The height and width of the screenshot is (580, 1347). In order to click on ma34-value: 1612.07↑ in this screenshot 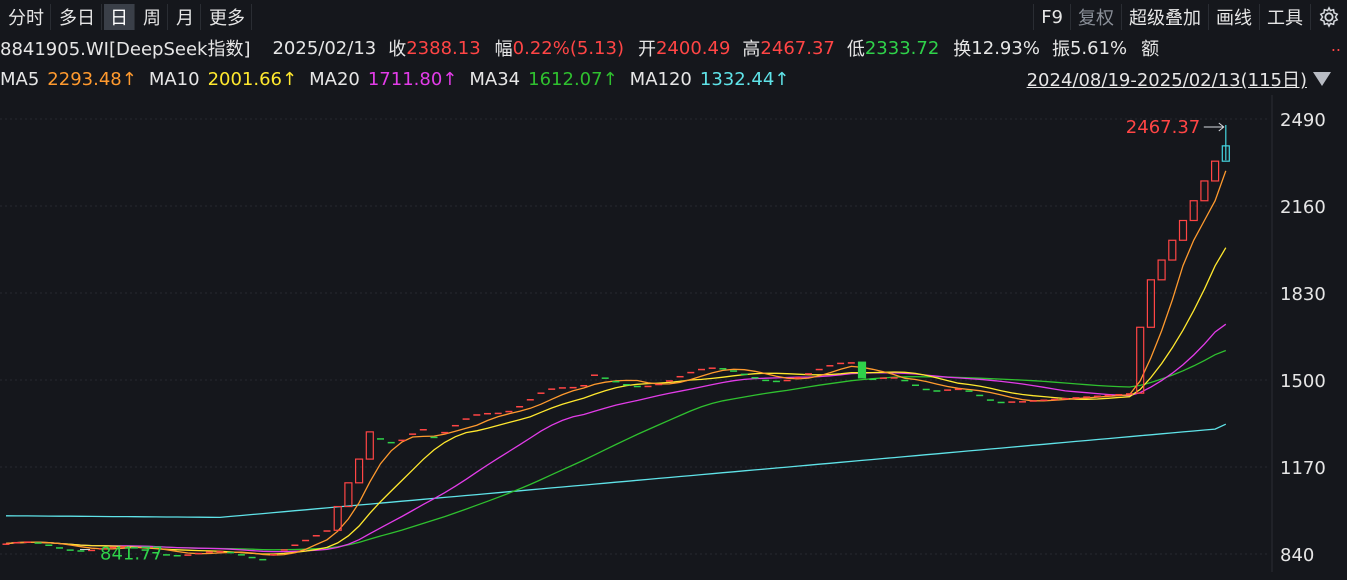, I will do `click(573, 79)`.